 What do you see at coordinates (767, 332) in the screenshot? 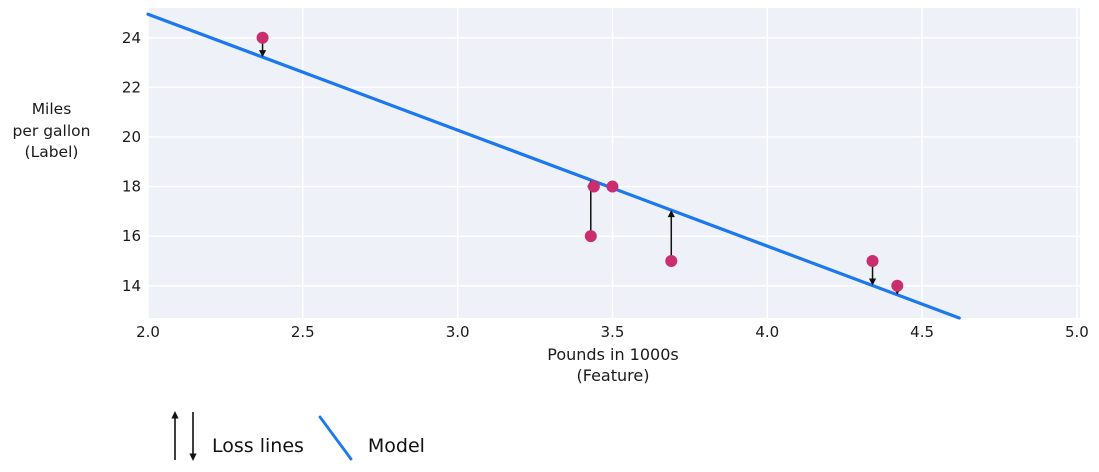
I see `x-tick-label: 4.0` at bounding box center [767, 332].